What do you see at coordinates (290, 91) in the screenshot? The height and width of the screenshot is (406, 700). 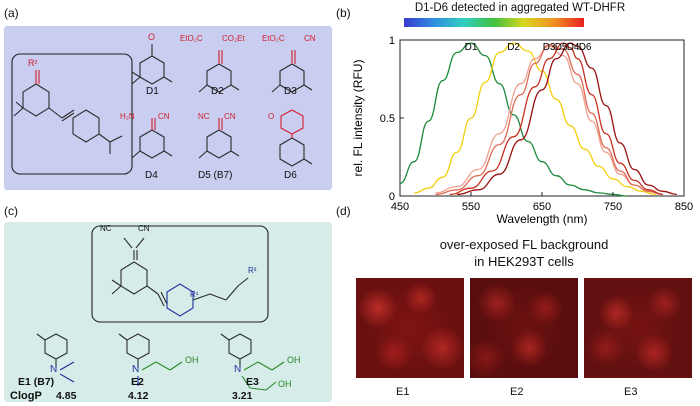 I see `compound-label-d3: D3` at bounding box center [290, 91].